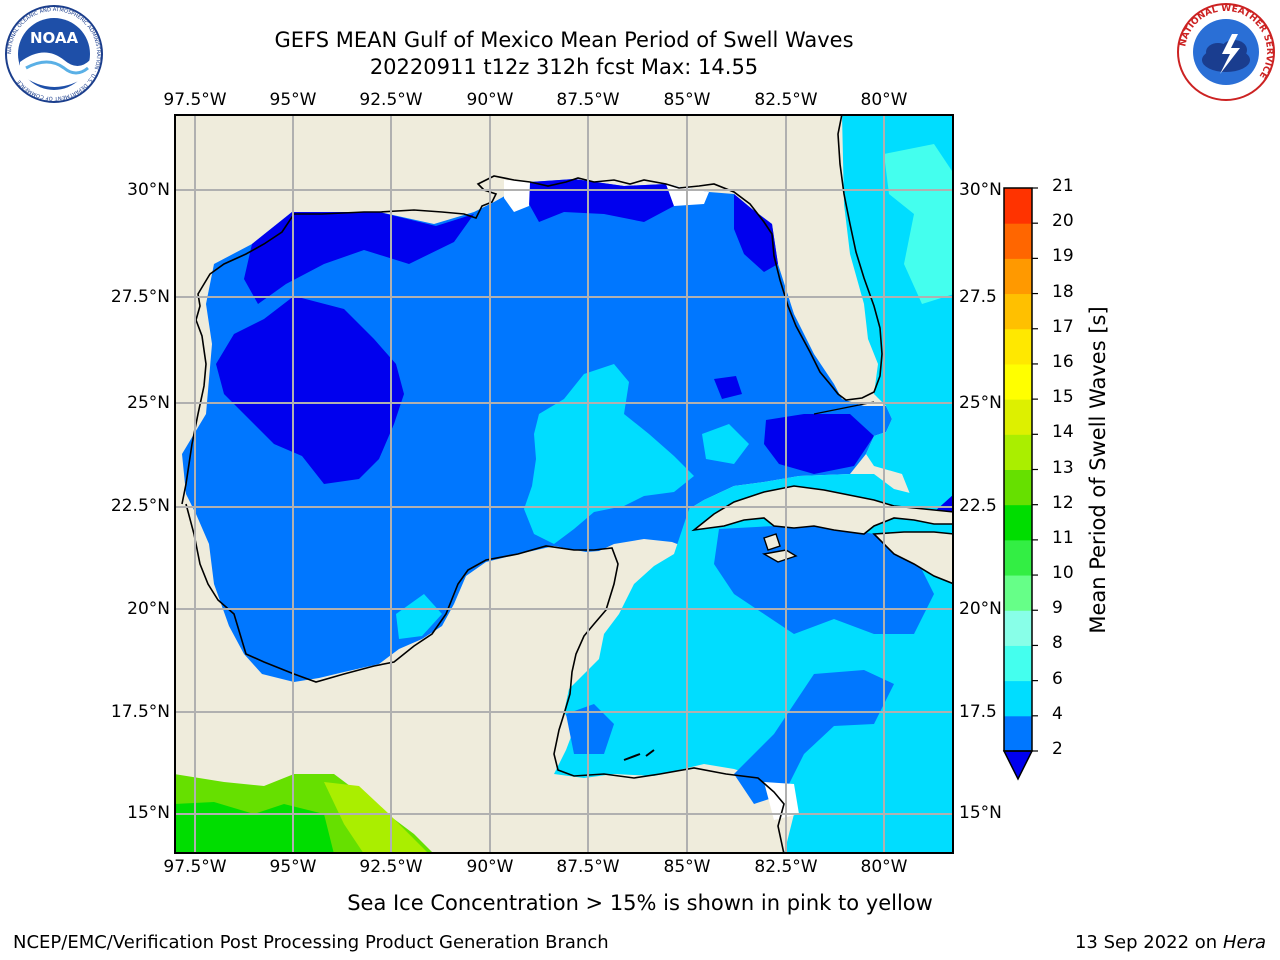 The width and height of the screenshot is (1280, 960). Describe the element at coordinates (786, 100) in the screenshot. I see `lon-label-top: 82.5°W` at that location.